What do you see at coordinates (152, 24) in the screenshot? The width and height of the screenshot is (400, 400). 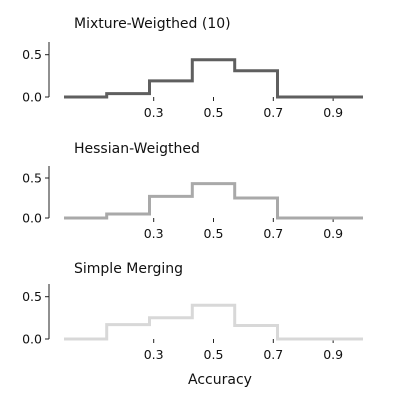 I see `panel-title: Mixture-Weigthed (10)` at bounding box center [152, 24].